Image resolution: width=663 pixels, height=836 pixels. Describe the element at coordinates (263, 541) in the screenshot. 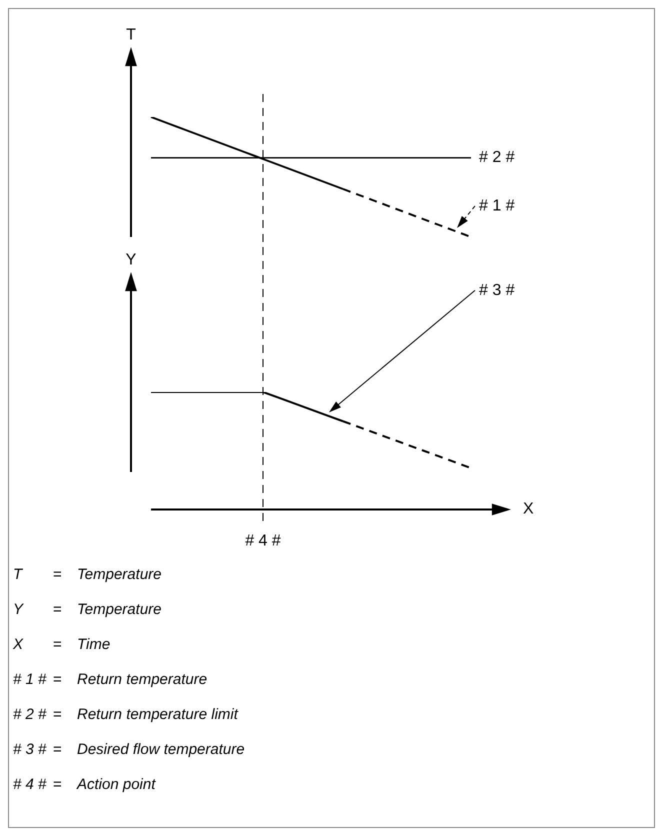

I see `text: # 4 #` at that location.